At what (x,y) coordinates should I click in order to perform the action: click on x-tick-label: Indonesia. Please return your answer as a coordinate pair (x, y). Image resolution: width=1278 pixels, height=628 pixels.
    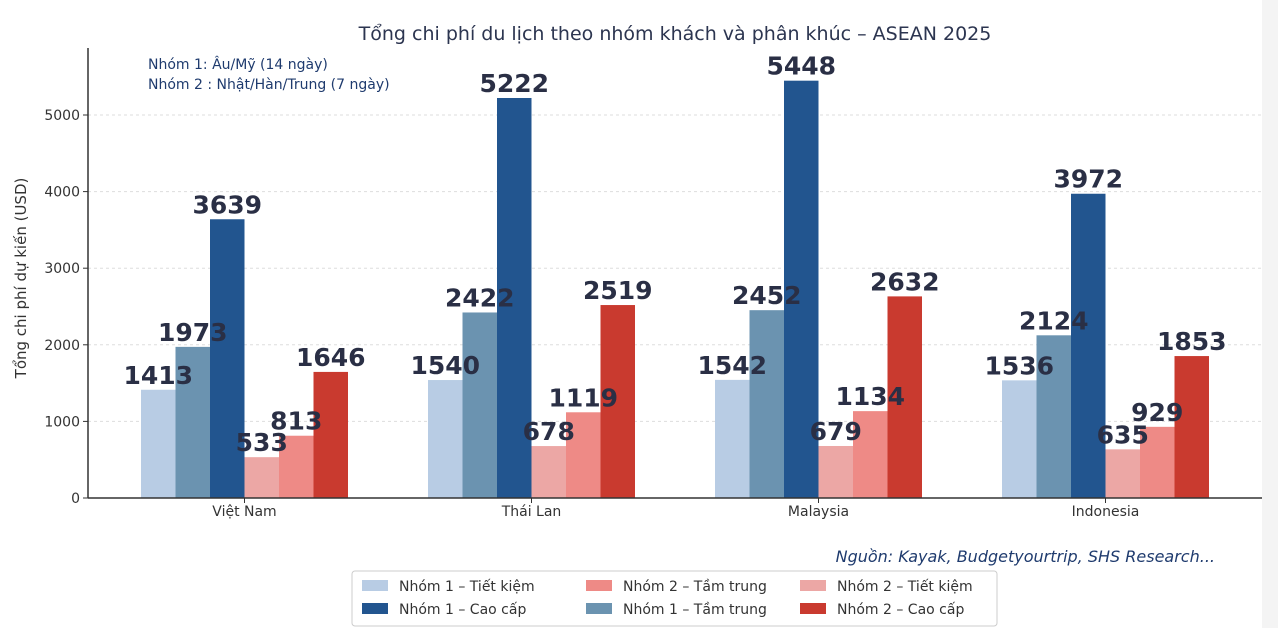
    Looking at the image, I should click on (1106, 512).